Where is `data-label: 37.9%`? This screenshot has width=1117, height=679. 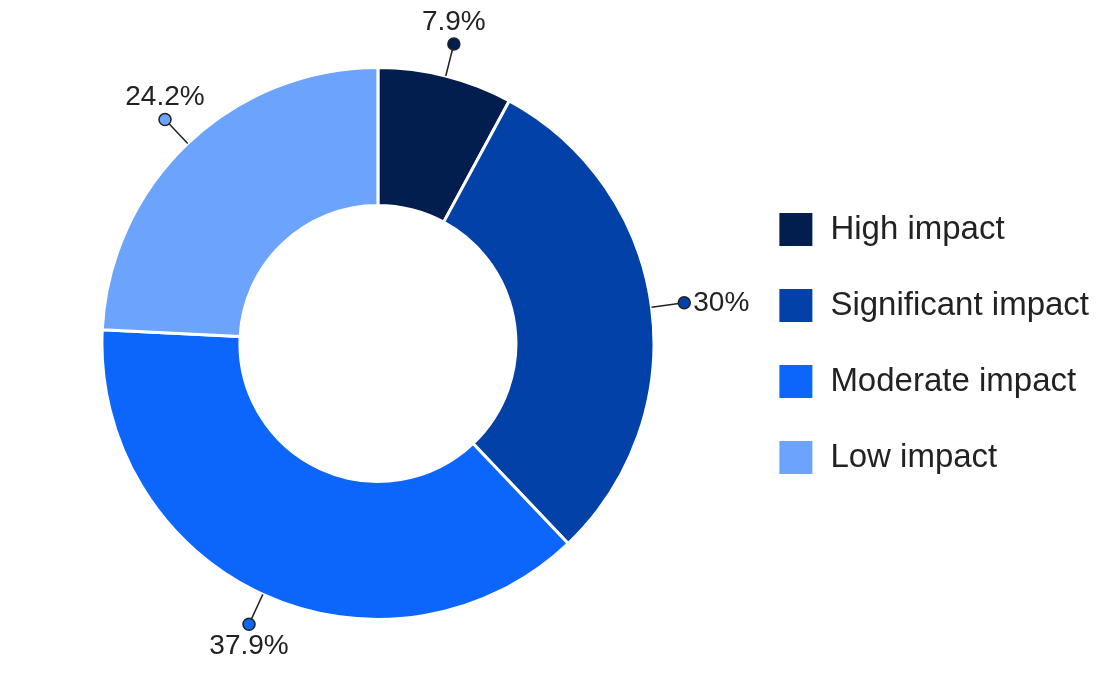 data-label: 37.9% is located at coordinates (249, 645).